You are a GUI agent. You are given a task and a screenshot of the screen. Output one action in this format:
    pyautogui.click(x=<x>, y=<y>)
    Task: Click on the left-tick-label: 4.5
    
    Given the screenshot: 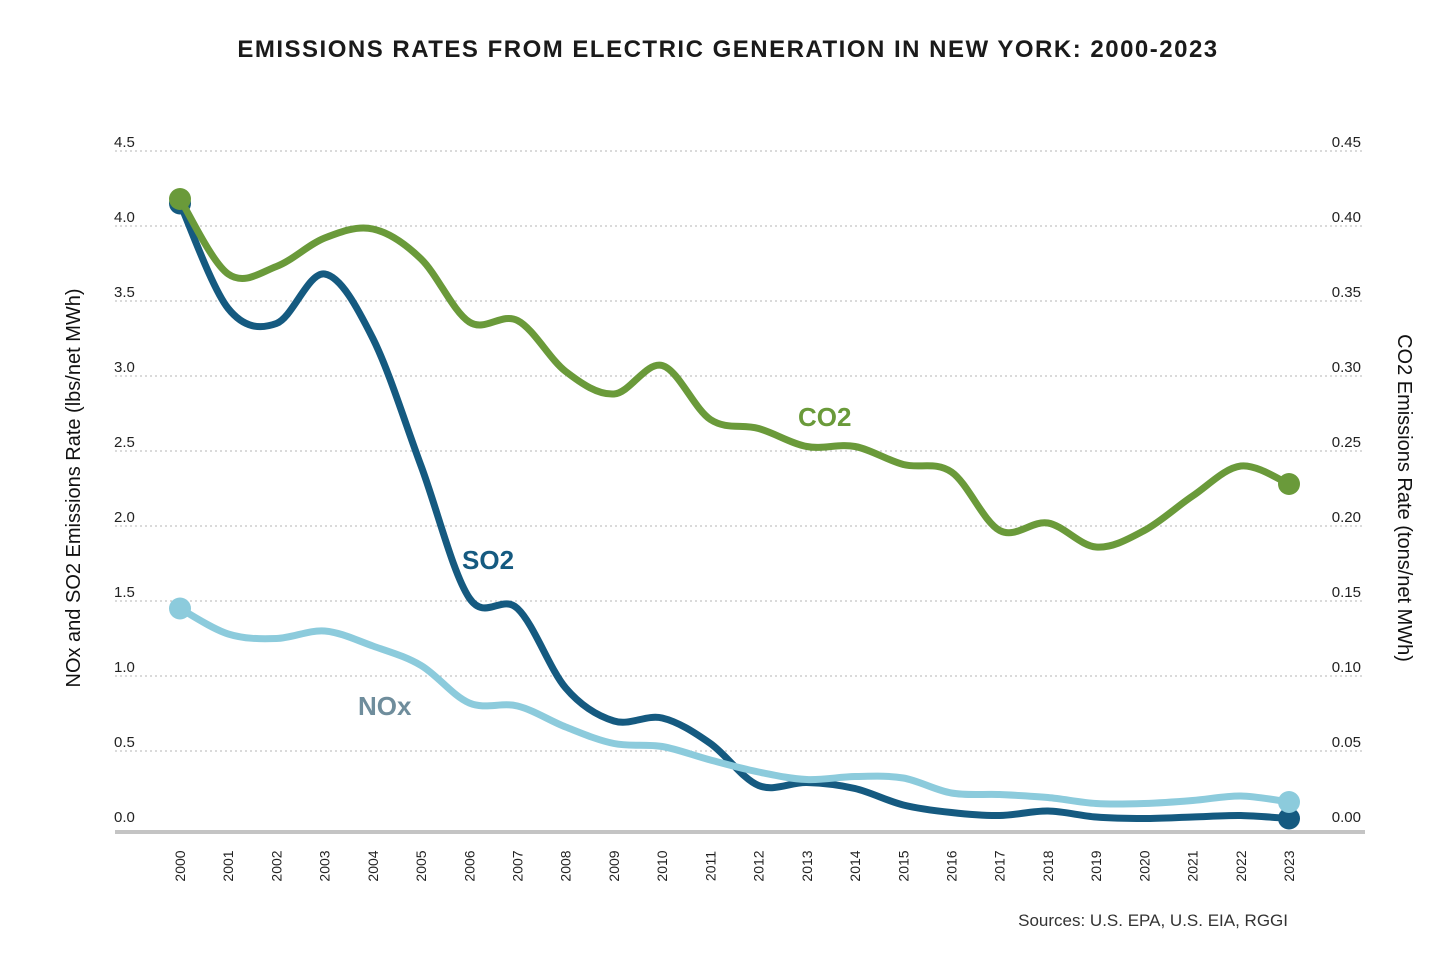 What is the action you would take?
    pyautogui.click(x=124, y=142)
    